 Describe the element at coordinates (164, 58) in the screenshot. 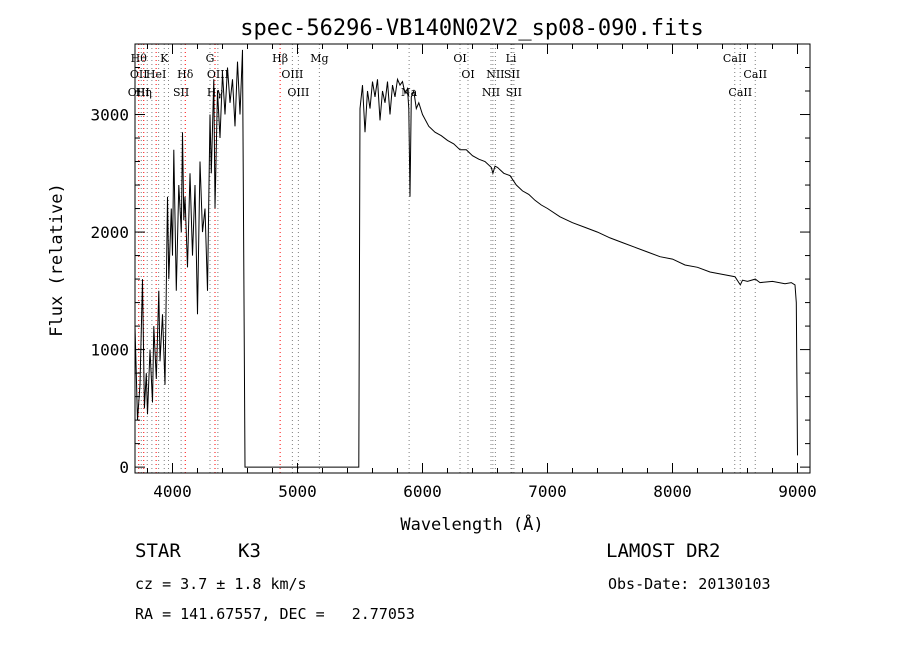

I see `spectral-line-label: K` at that location.